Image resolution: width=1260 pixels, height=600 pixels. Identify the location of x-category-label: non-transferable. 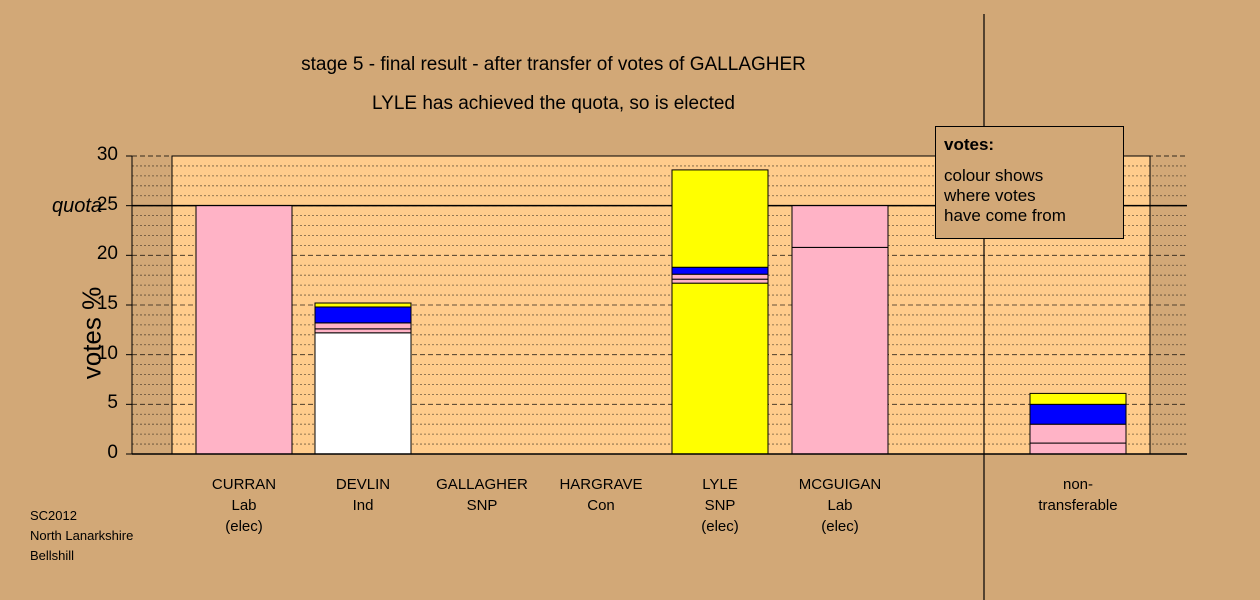
(1078, 495).